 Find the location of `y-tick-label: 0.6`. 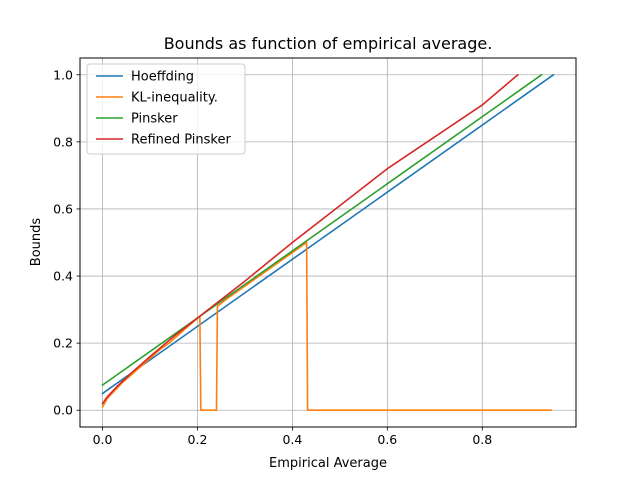

y-tick-label: 0.6 is located at coordinates (63, 208).